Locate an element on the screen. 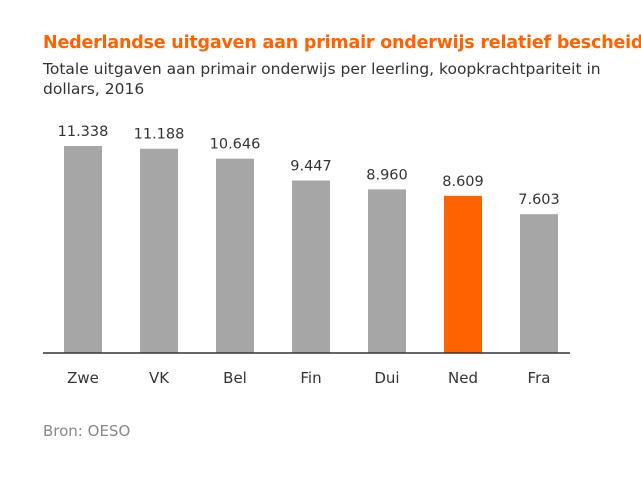 The image size is (641, 480). category-label-bel: Bel is located at coordinates (235, 378).